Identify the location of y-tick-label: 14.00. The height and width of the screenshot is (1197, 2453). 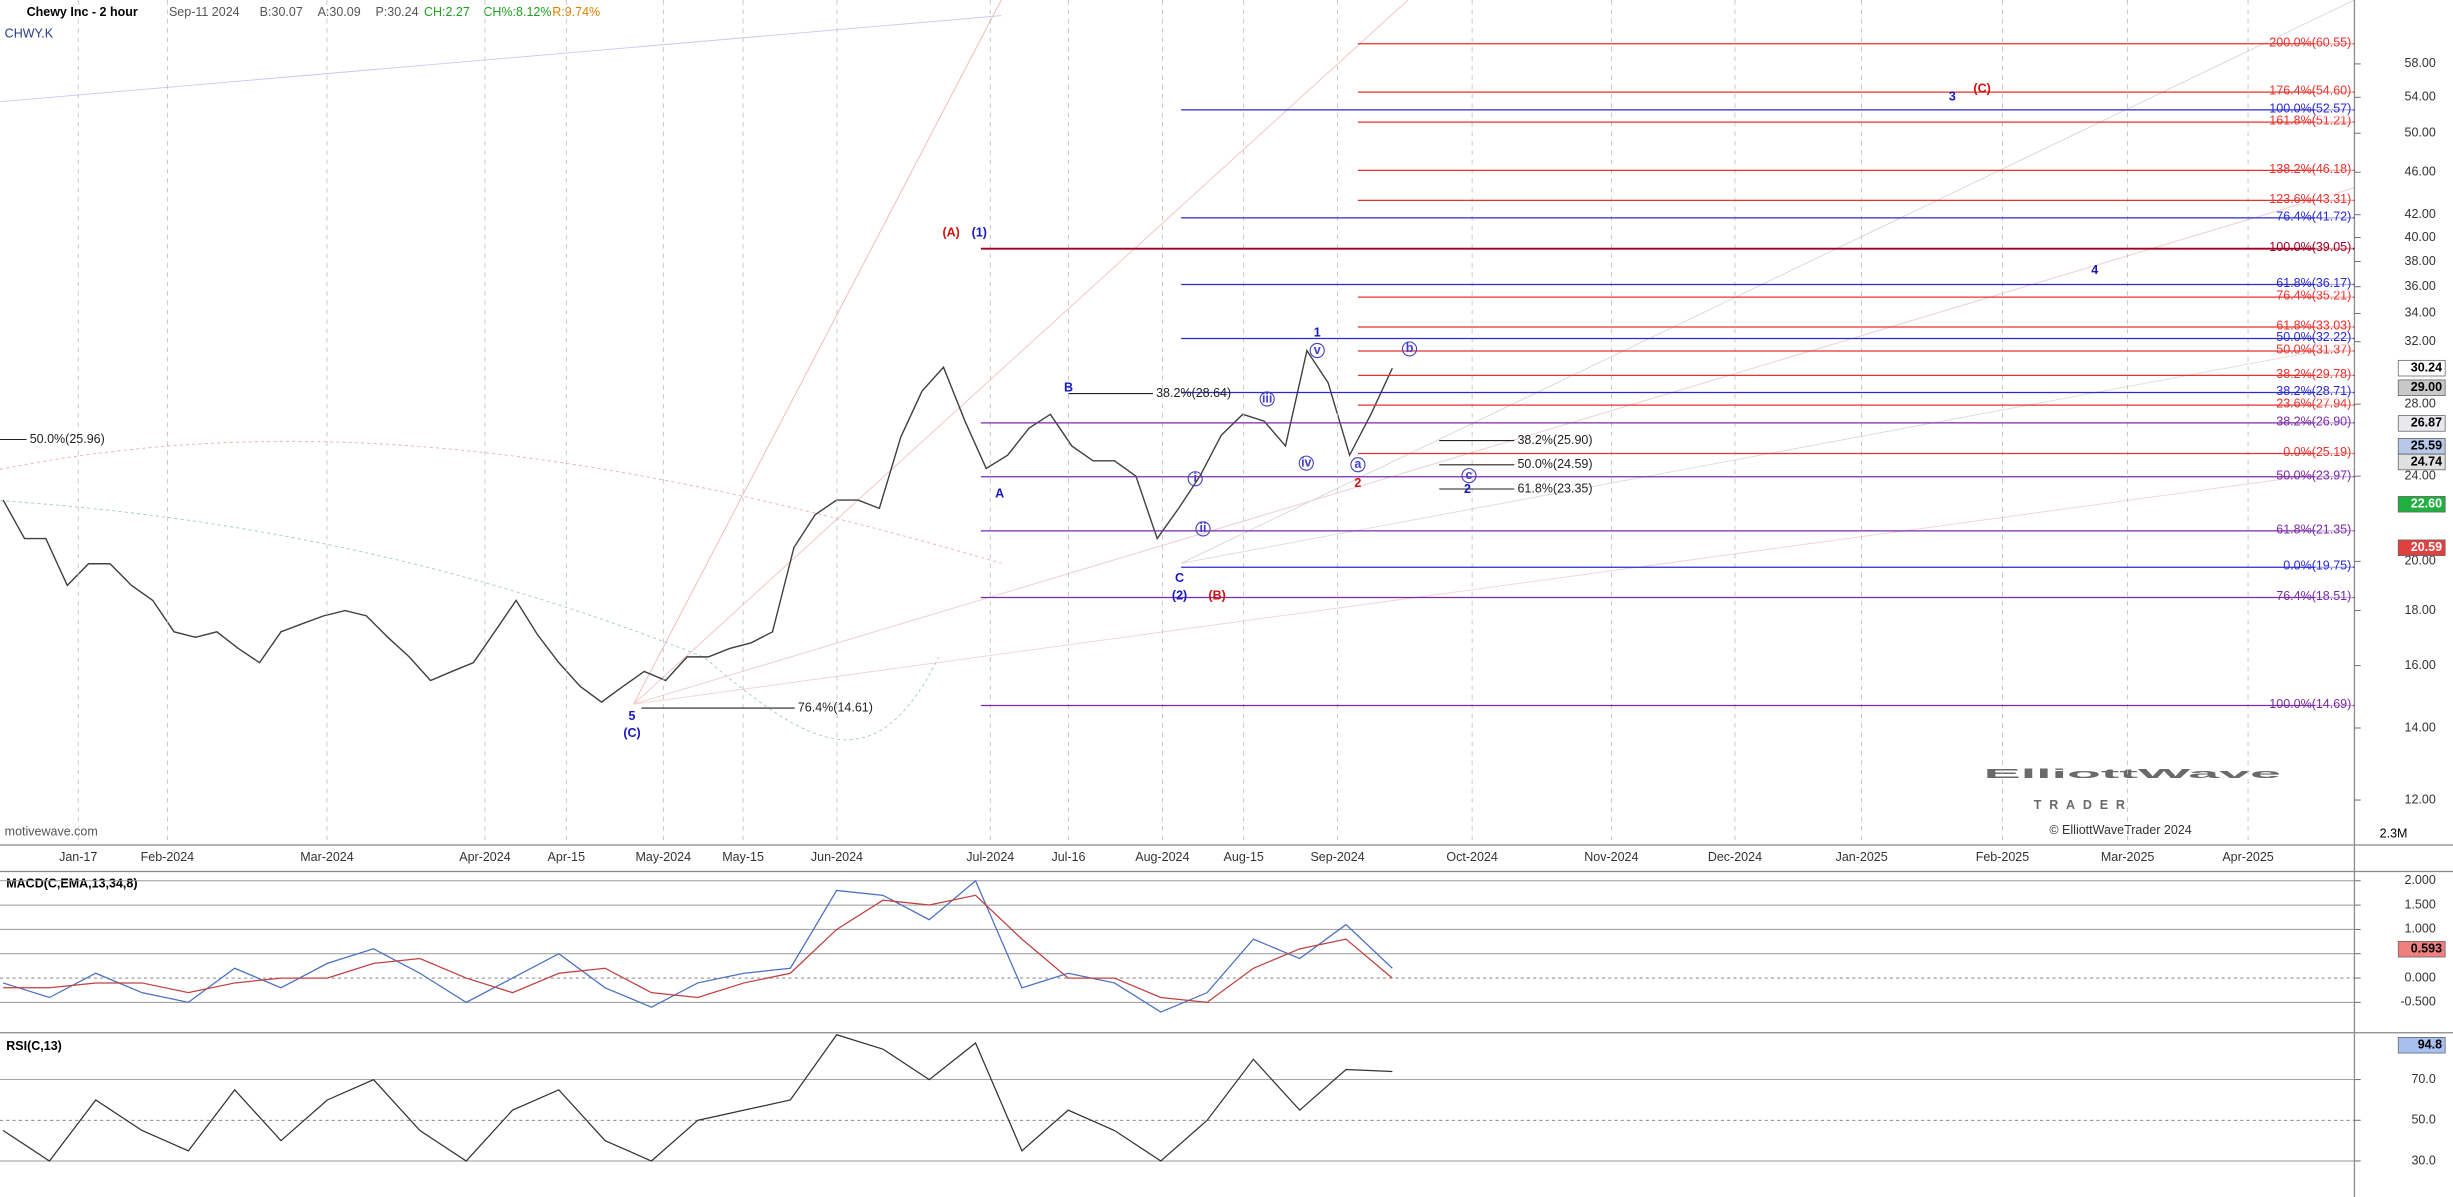
(2420, 727).